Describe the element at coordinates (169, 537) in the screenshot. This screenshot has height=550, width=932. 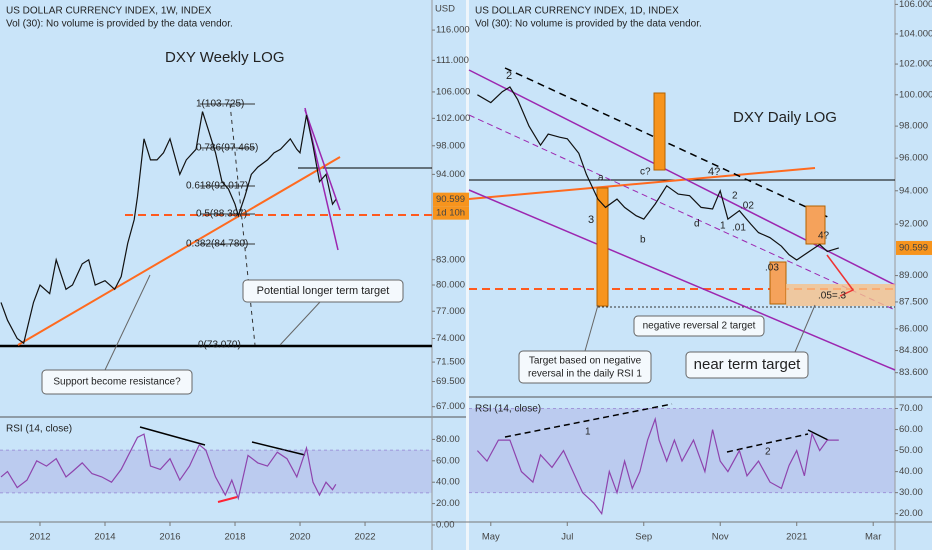
I see `x-tick-label: 2016` at that location.